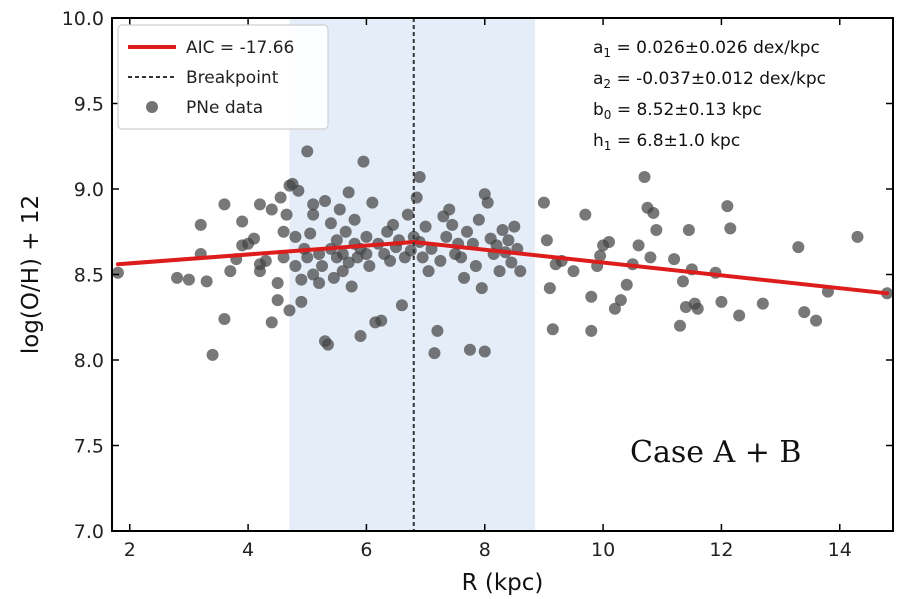  I want to click on y-axis-label: log(O/H) + 12, so click(31, 274).